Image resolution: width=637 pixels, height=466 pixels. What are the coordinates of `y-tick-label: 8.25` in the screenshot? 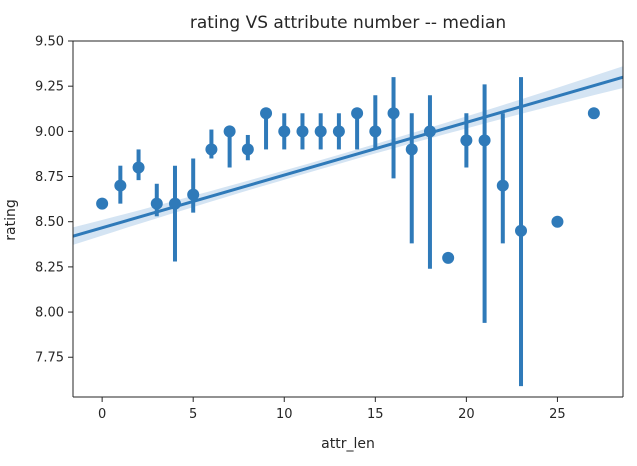 It's located at (49, 267).